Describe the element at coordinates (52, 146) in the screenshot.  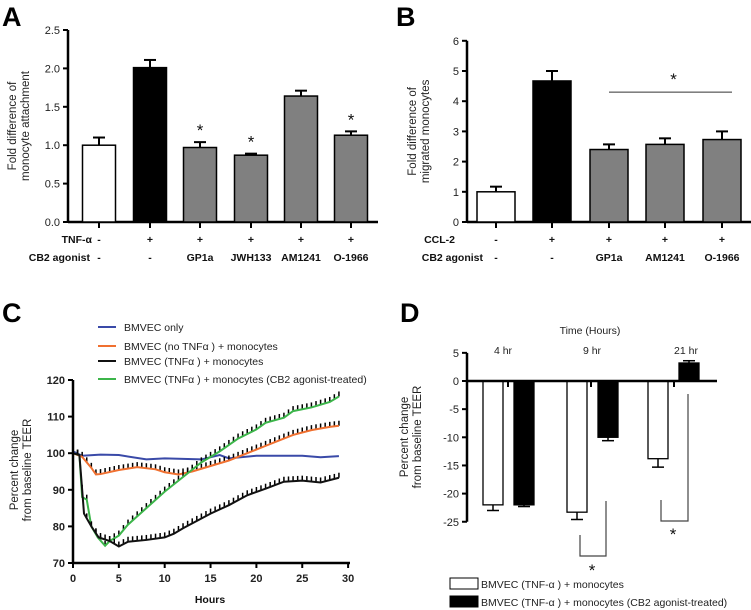
I see `y-tick-label: 1.0` at that location.